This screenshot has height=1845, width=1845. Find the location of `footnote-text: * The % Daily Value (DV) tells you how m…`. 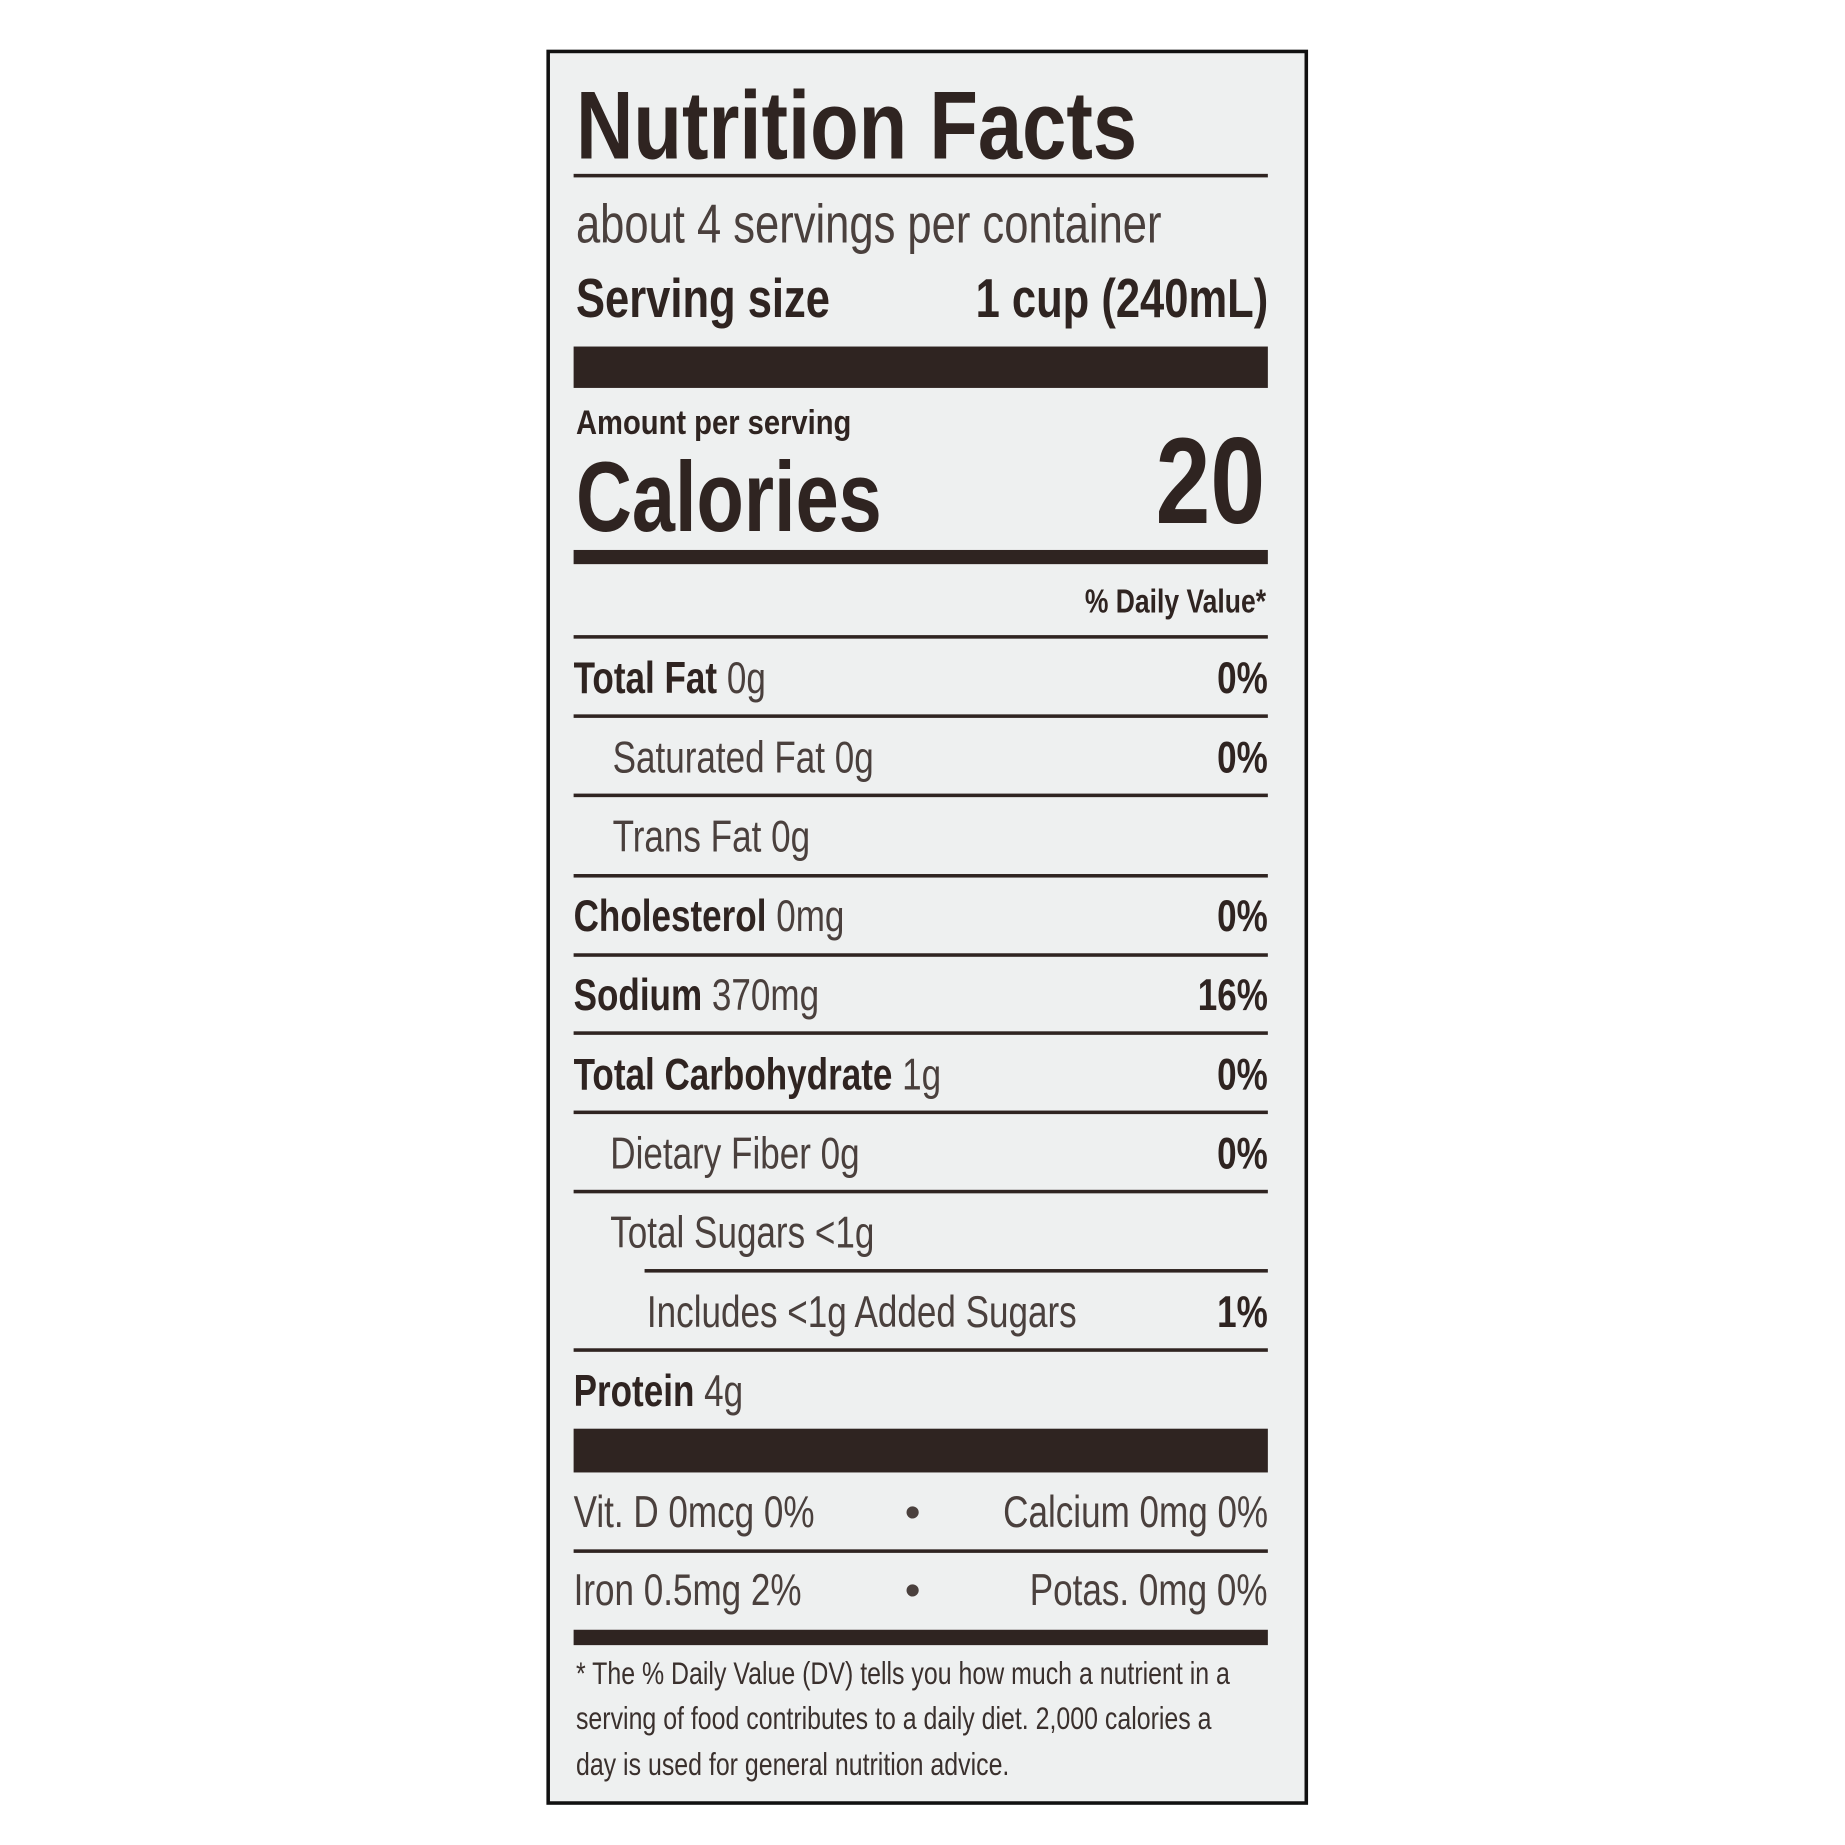

footnote-text: * The % Daily Value (DV) tells you how m… is located at coordinates (902, 1673).